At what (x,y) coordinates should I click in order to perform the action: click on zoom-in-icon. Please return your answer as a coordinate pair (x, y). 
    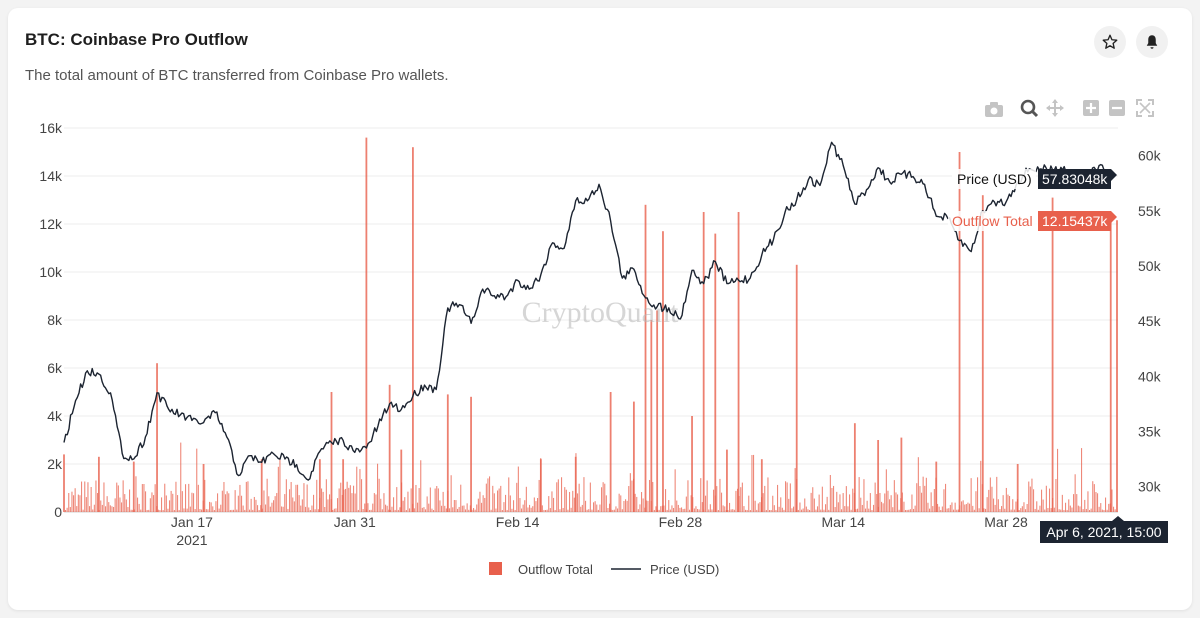
    Looking at the image, I should click on (1091, 108).